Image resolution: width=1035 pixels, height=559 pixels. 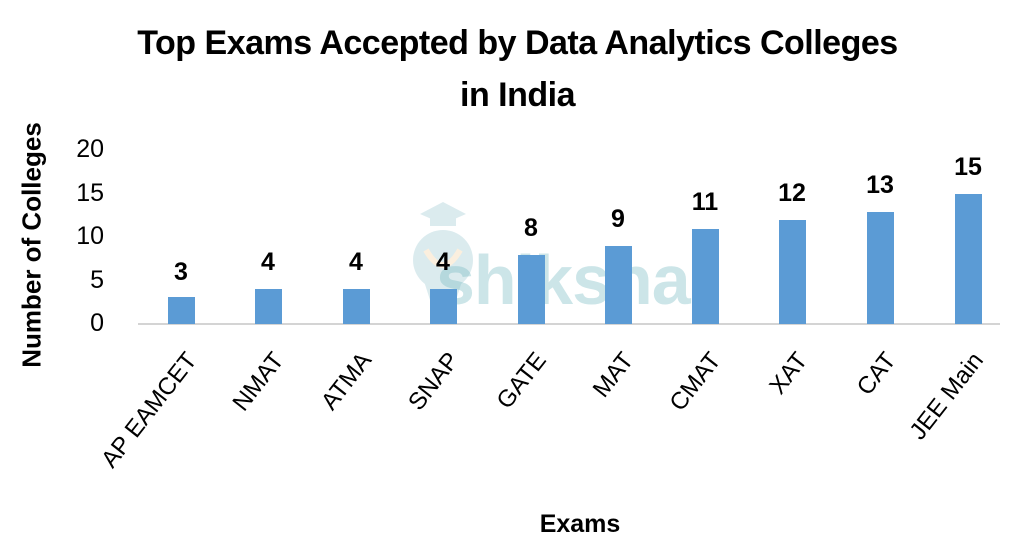 I want to click on bar-gate, so click(x=531, y=289).